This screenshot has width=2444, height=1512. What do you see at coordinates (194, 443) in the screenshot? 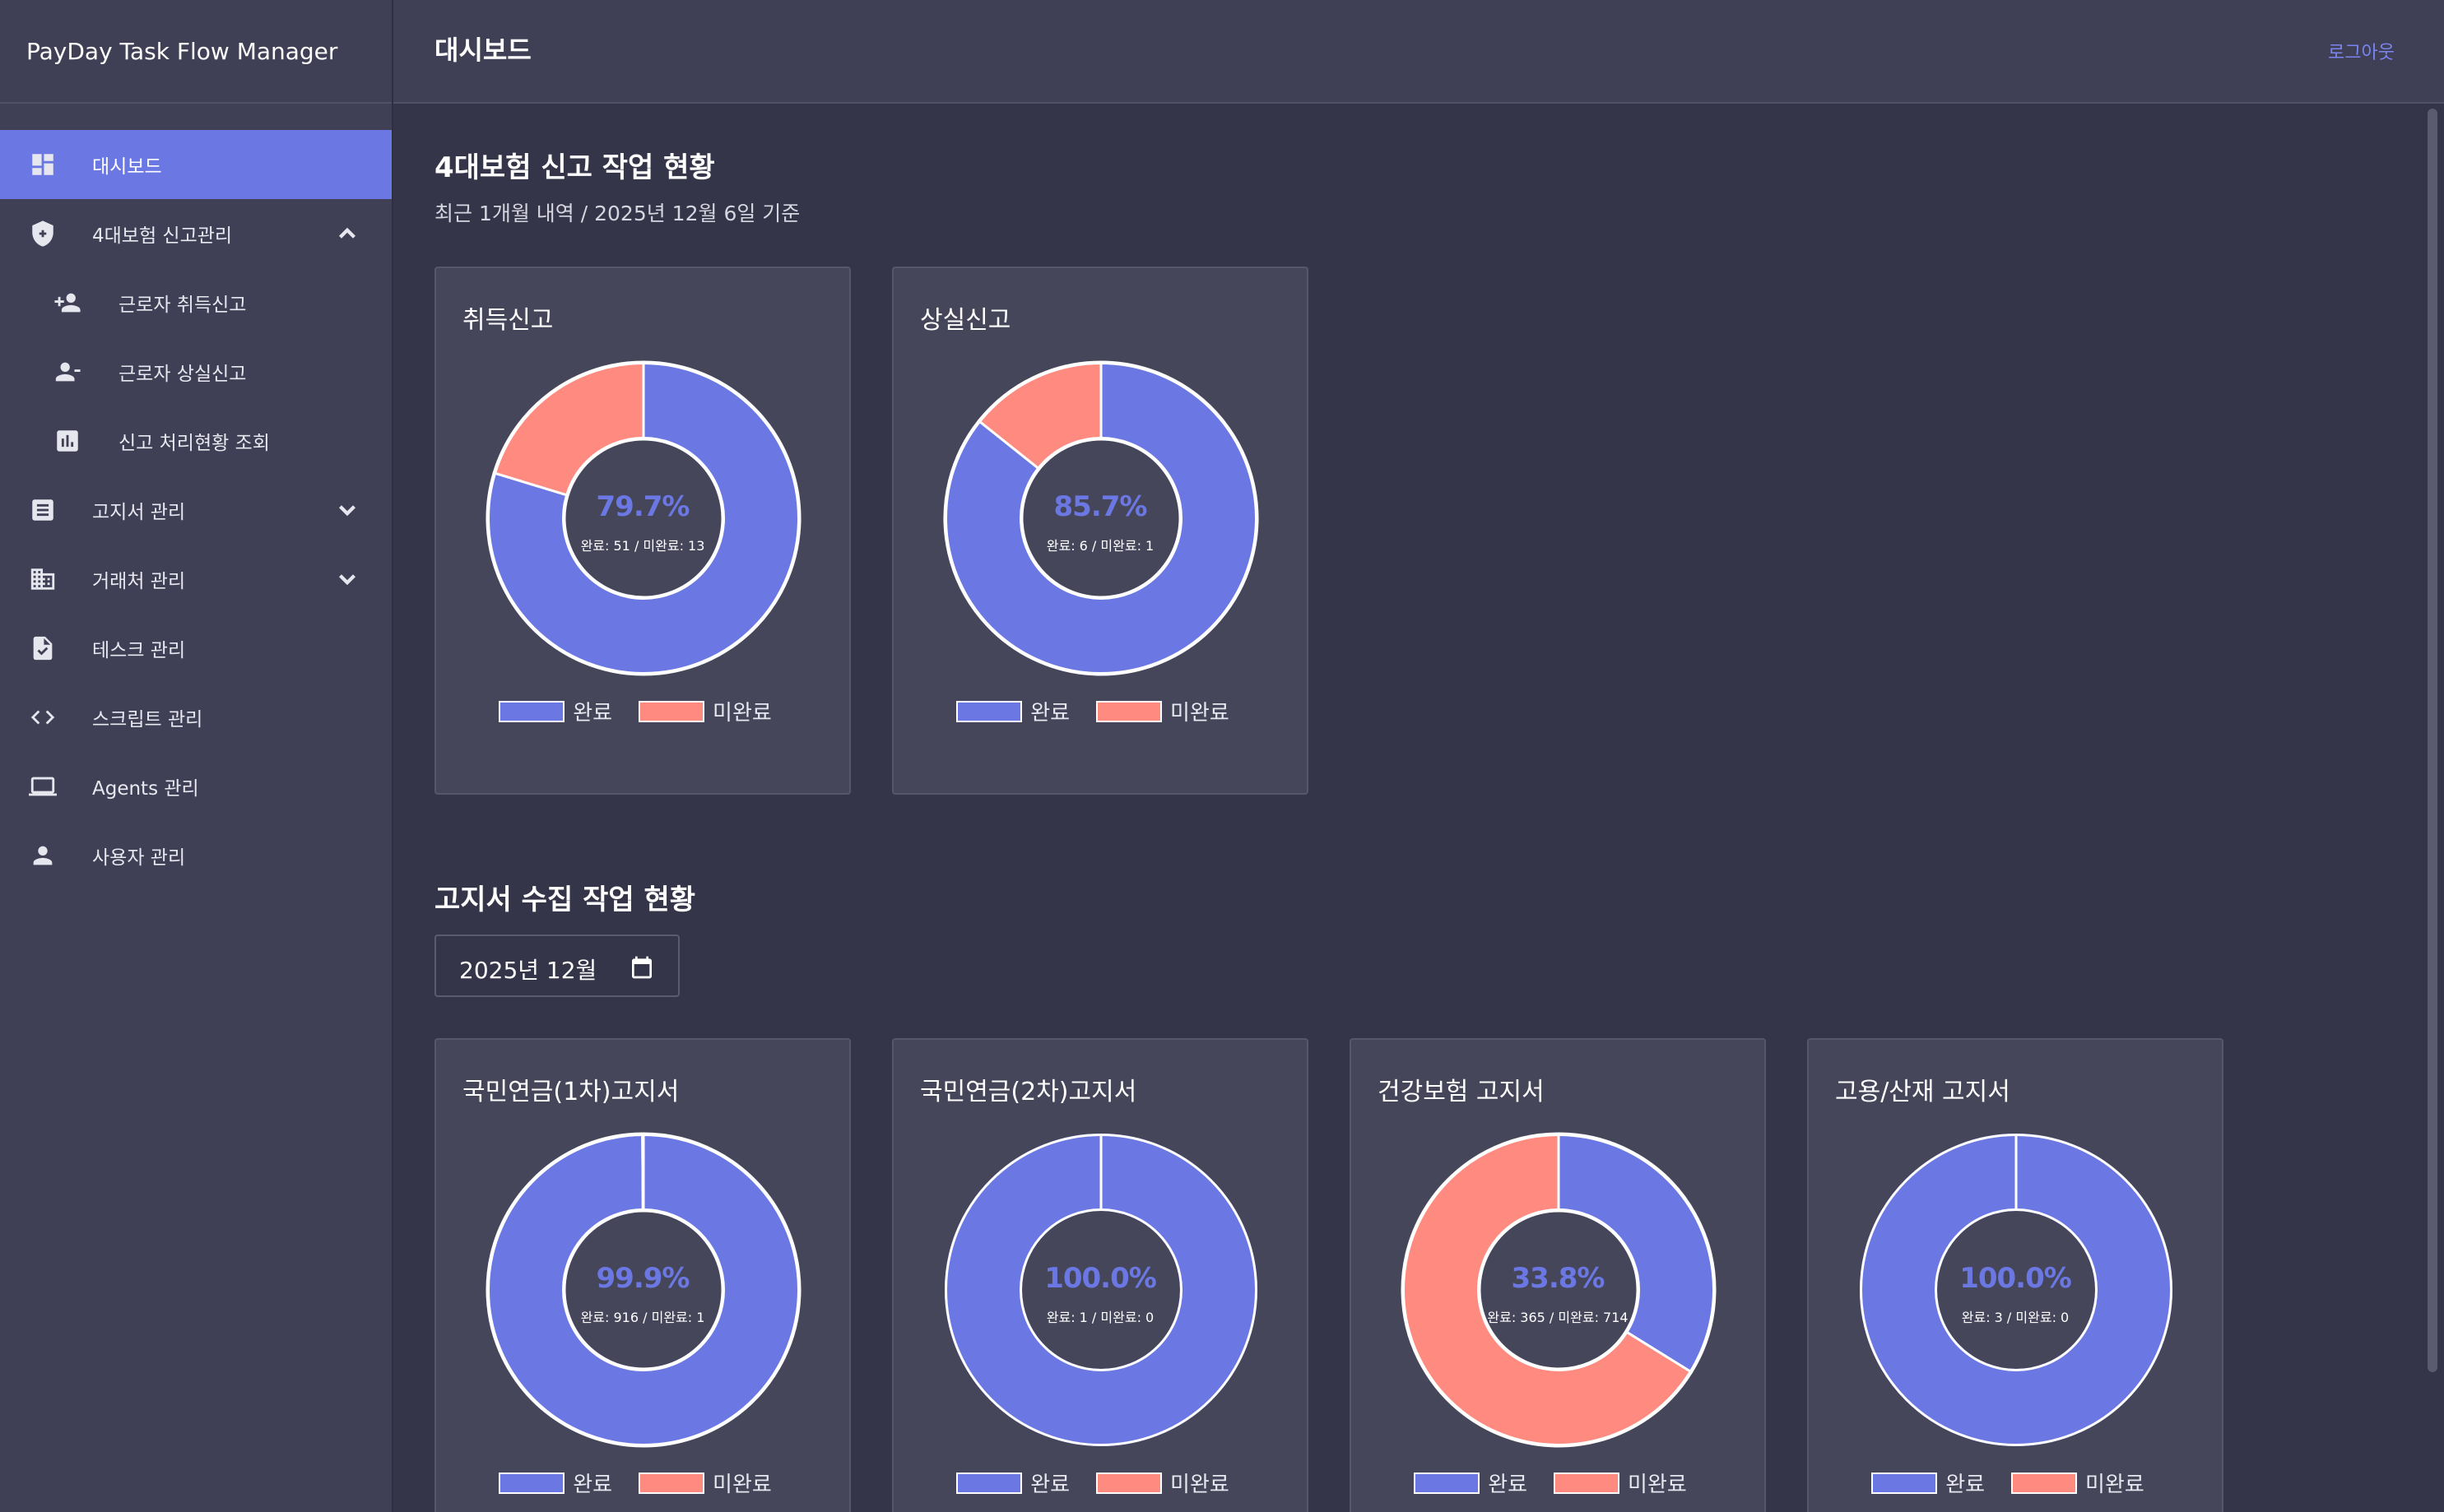
I see `sidebar-item-label: 신고 처리현황 조회` at bounding box center [194, 443].